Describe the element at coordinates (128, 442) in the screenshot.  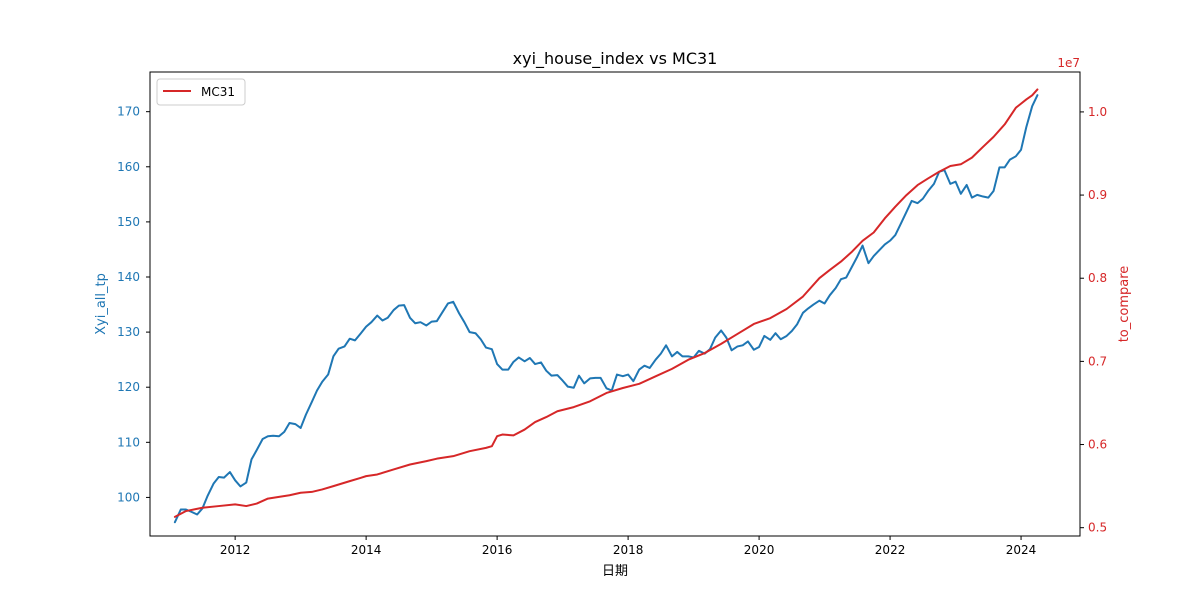
I see `y-left-tick-label: 110` at that location.